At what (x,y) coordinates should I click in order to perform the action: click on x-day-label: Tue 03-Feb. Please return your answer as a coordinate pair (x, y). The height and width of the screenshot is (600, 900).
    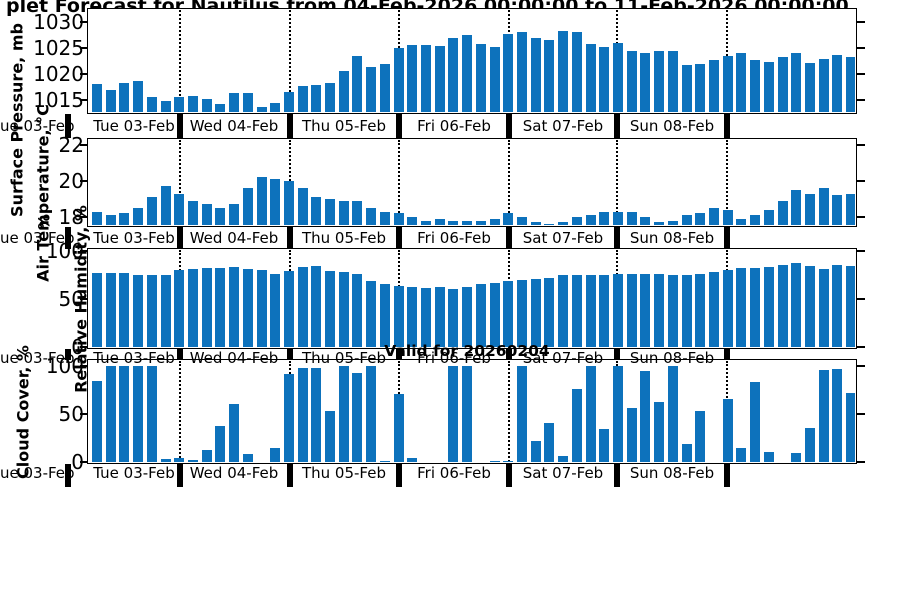
    Looking at the image, I should click on (134, 238).